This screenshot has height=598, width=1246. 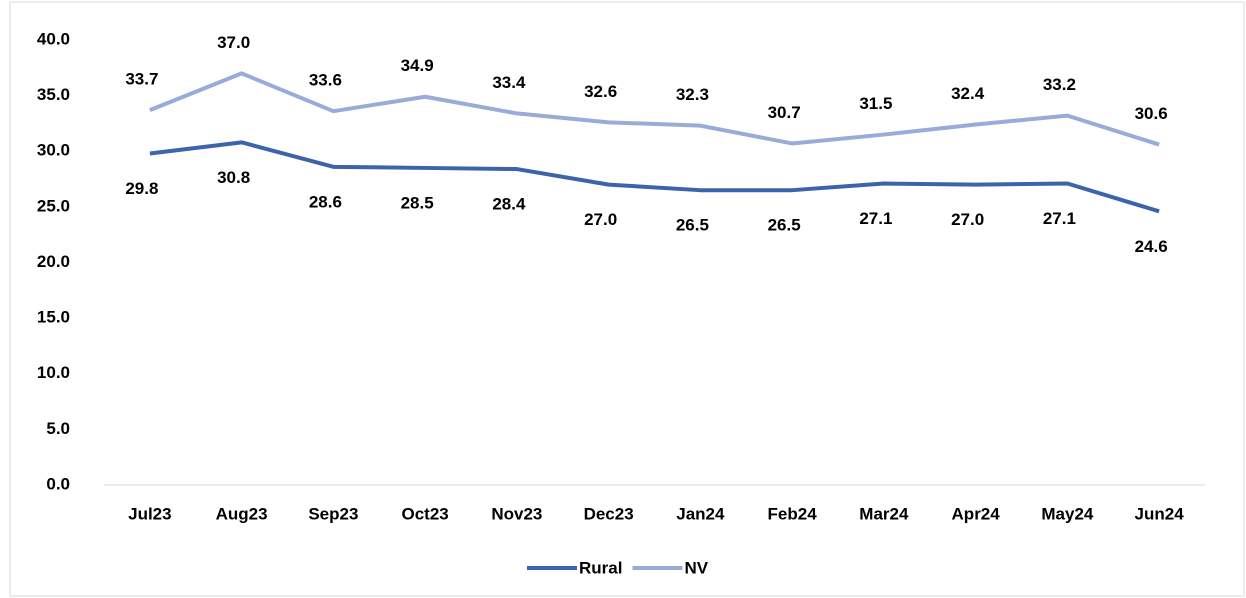 I want to click on y-tick-label: 20.0, so click(x=53, y=261).